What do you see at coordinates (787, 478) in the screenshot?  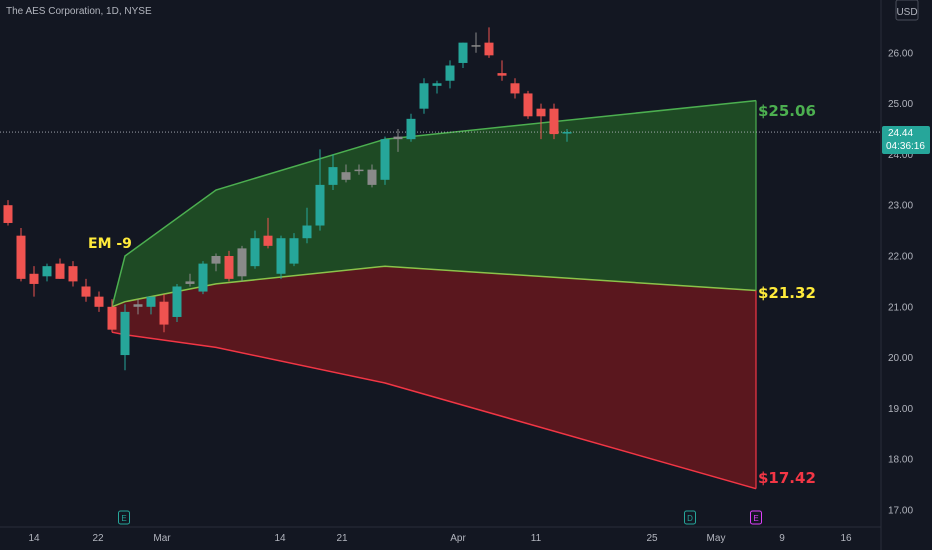 I see `lower-band-label: $17.42` at bounding box center [787, 478].